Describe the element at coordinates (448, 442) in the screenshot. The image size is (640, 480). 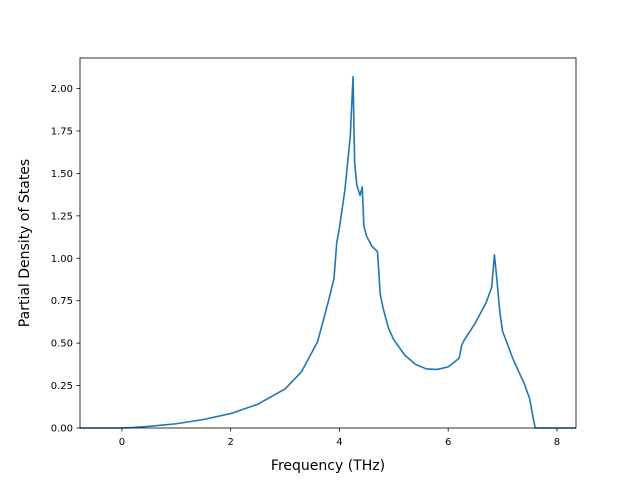
I see `x-tick-label: 6` at that location.